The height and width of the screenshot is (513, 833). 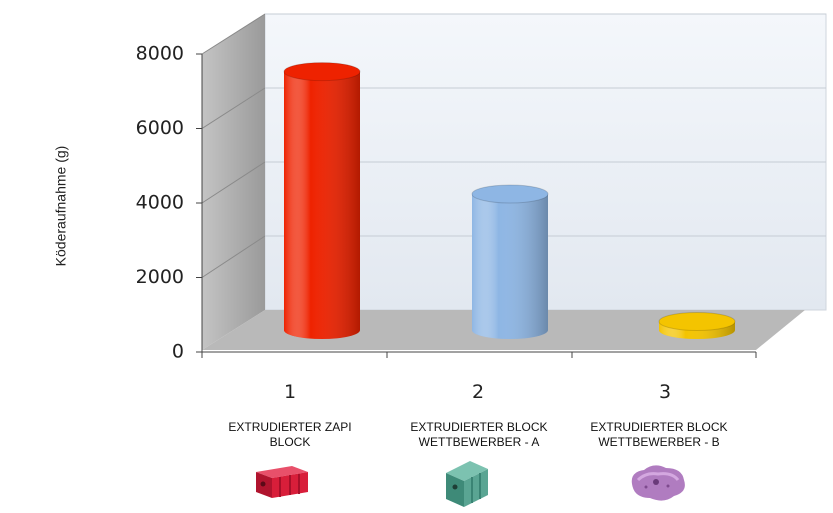 I want to click on caption-line: BLOCK, so click(x=290, y=442).